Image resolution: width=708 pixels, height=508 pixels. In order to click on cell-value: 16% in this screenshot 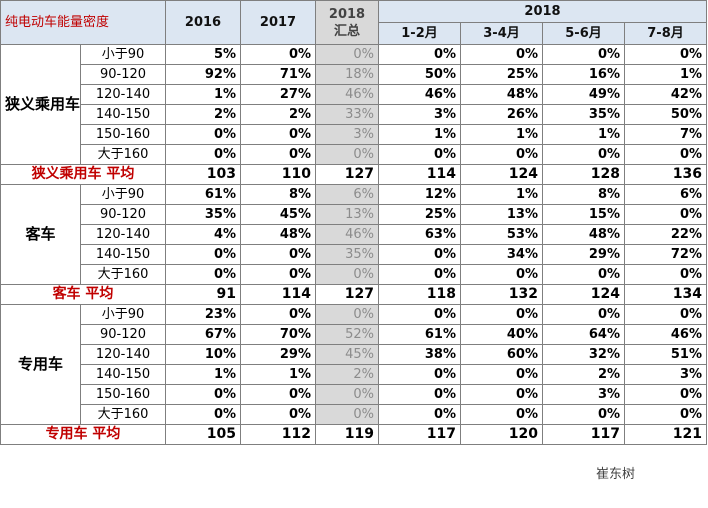, I will do `click(584, 74)`.